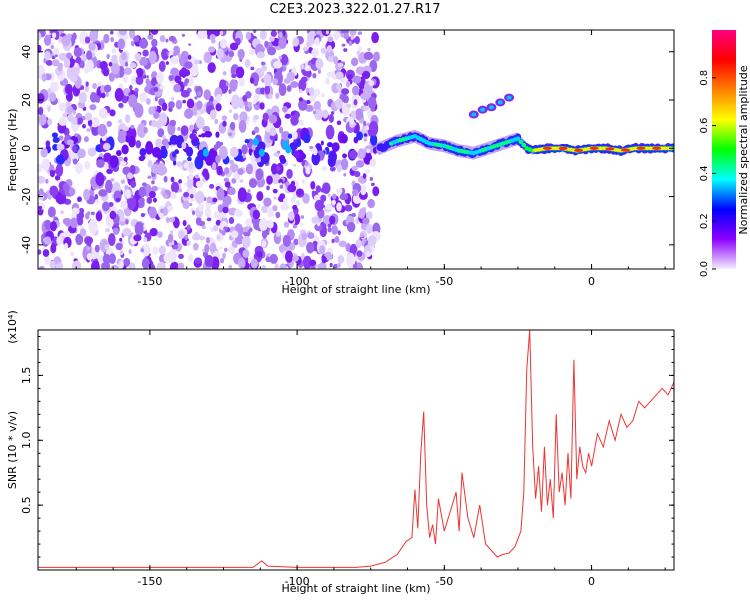 This screenshot has height=600, width=750. Describe the element at coordinates (26, 245) in the screenshot. I see `y-tick-label: -40` at that location.